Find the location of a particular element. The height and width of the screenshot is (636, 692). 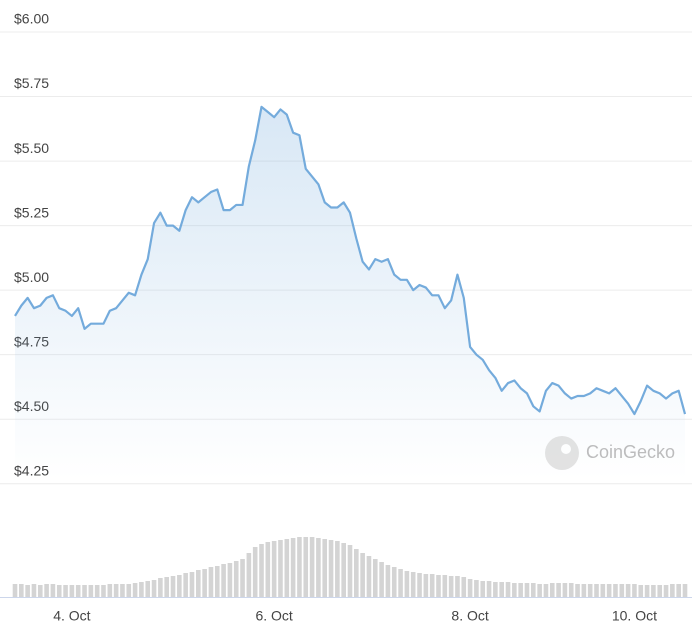

x-tick-label: 6. Oct is located at coordinates (273, 616).